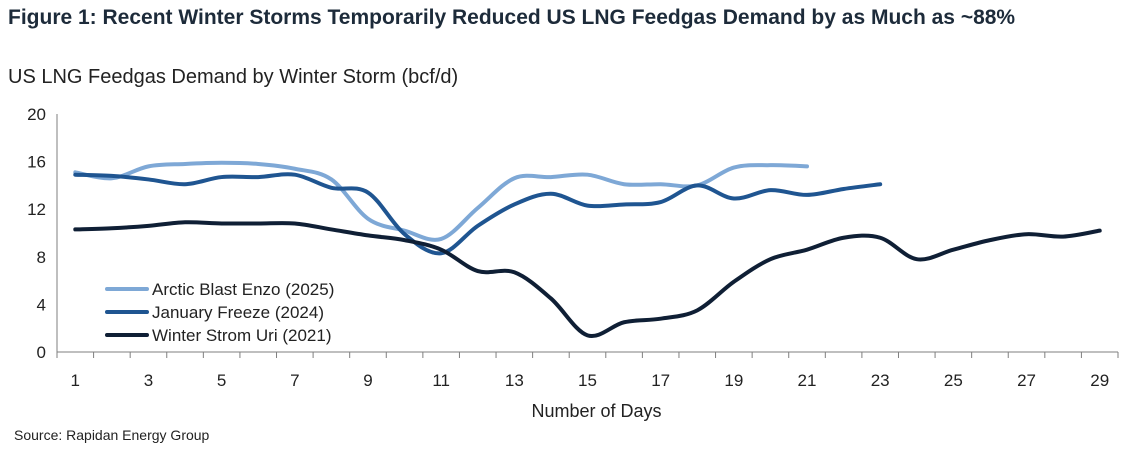  What do you see at coordinates (241, 335) in the screenshot?
I see `legend-label: Winter Strom Uri (2021)` at bounding box center [241, 335].